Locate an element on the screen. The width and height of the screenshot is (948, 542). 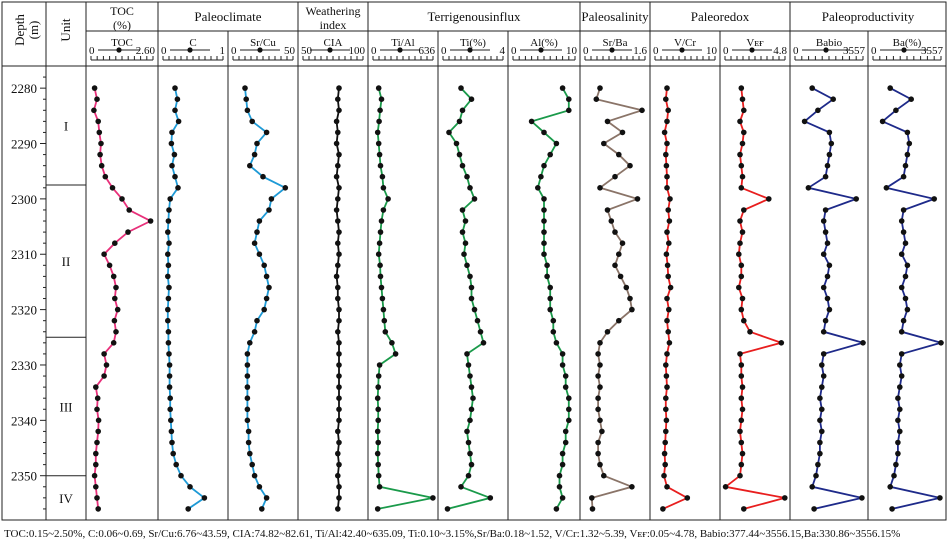
axis-min-label: 50 is located at coordinates (307, 51).